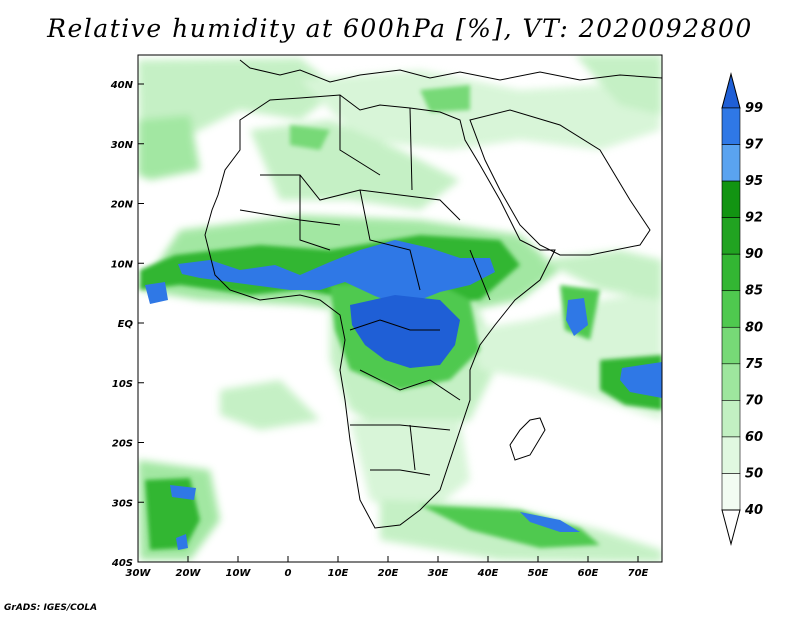 The width and height of the screenshot is (800, 618). Describe the element at coordinates (588, 573) in the screenshot. I see `lon-tick-label: 60E` at that location.